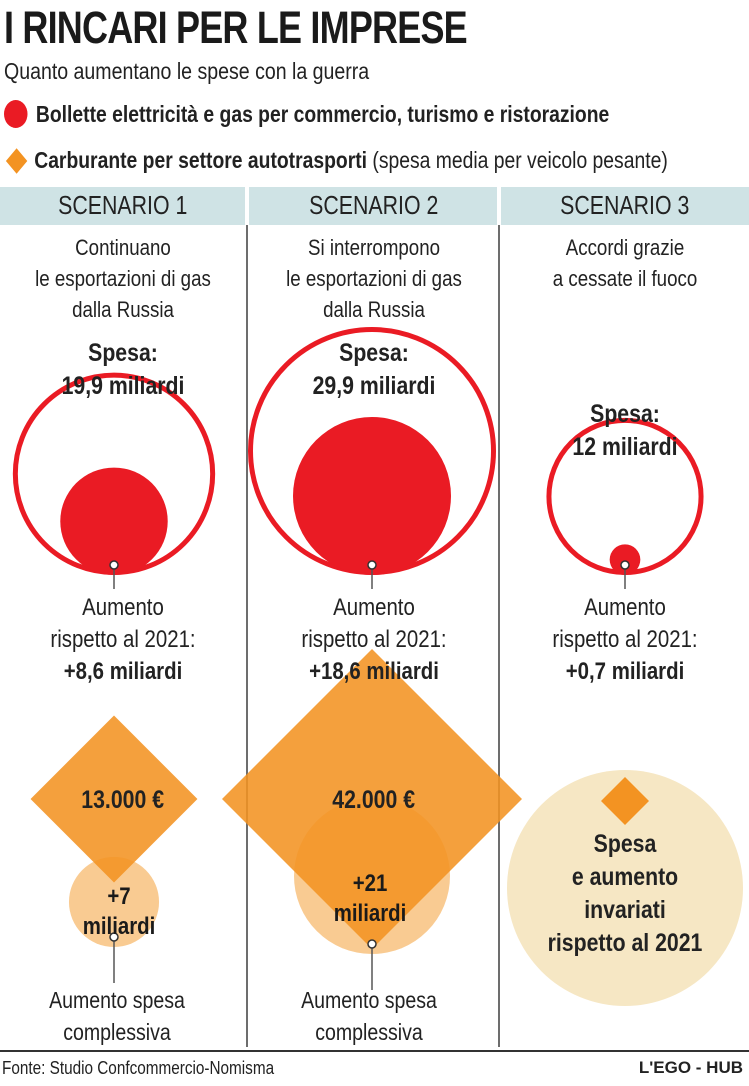 The width and height of the screenshot is (749, 1086). I want to click on scenario-3-description: Accordi grazie a cessate il fuoco, so click(625, 263).